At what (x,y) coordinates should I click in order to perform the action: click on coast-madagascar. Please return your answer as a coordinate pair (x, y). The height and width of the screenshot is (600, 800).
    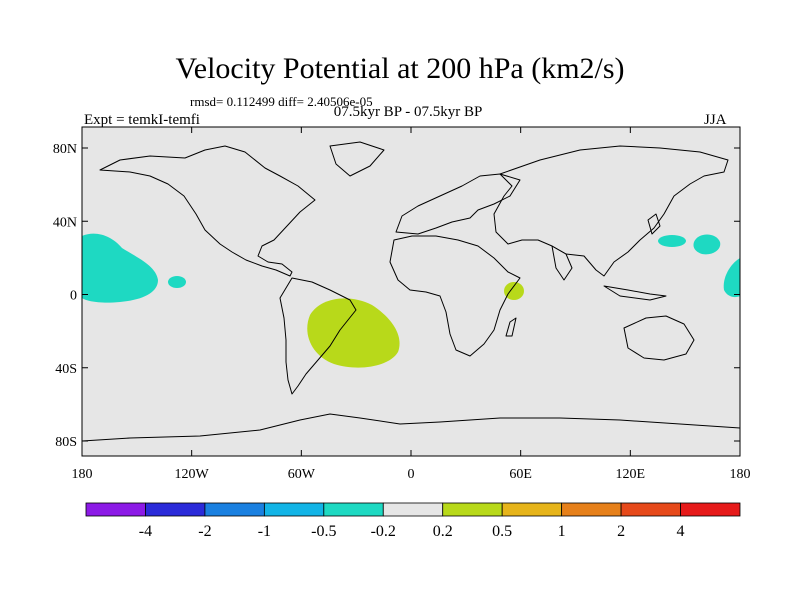
    Looking at the image, I should click on (511, 327).